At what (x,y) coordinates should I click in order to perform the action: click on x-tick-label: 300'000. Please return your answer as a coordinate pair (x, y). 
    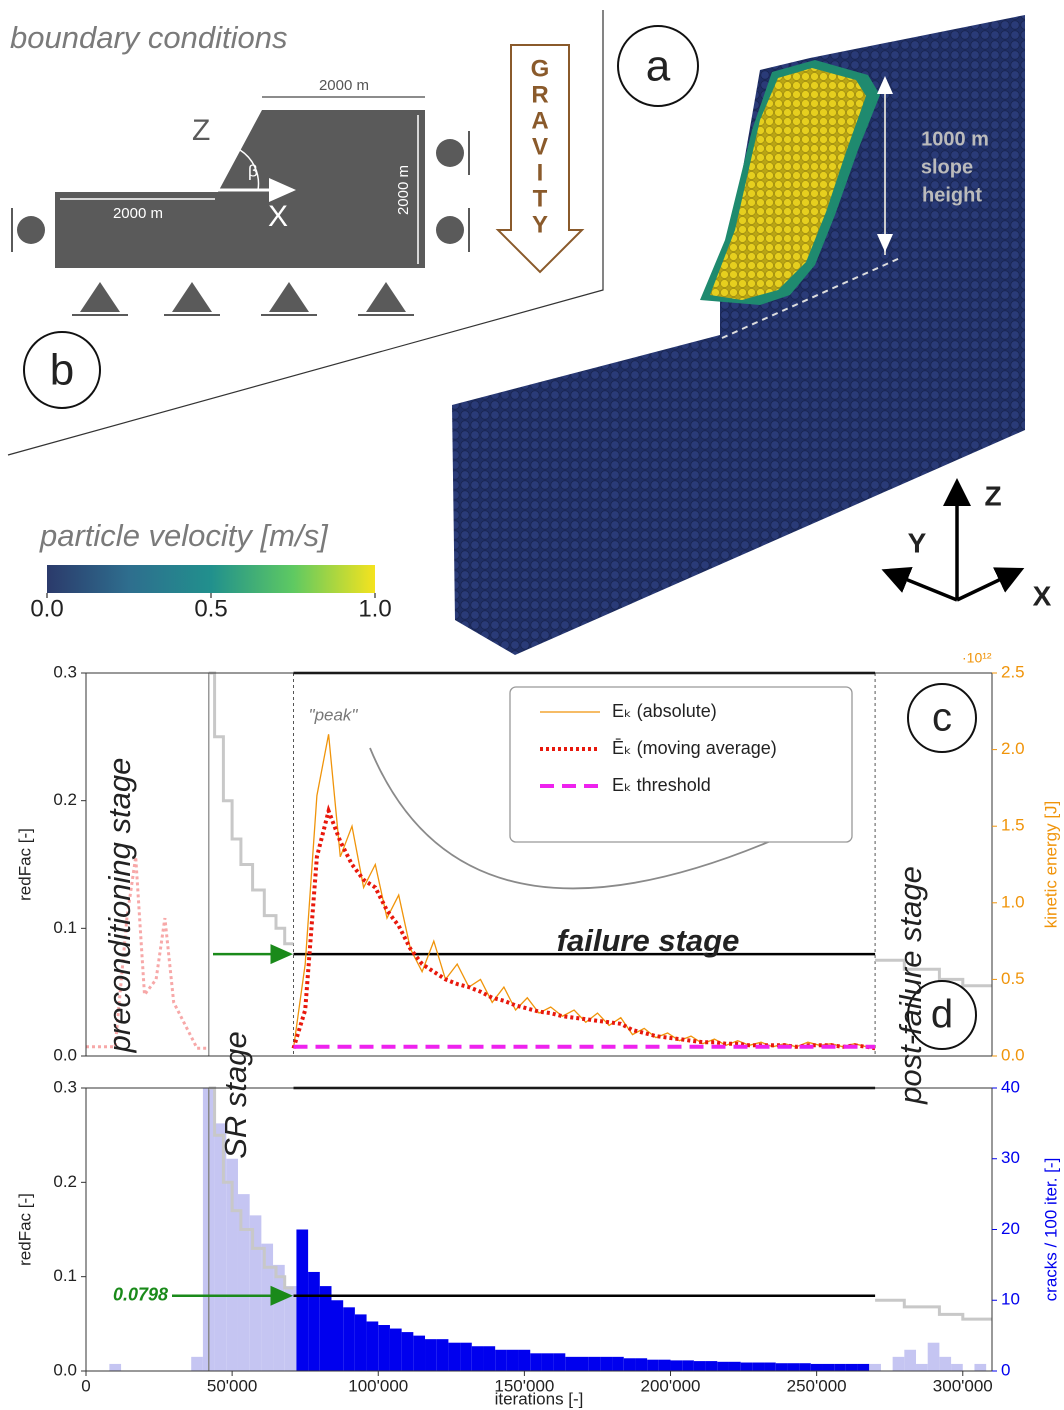
    Looking at the image, I should click on (963, 1385).